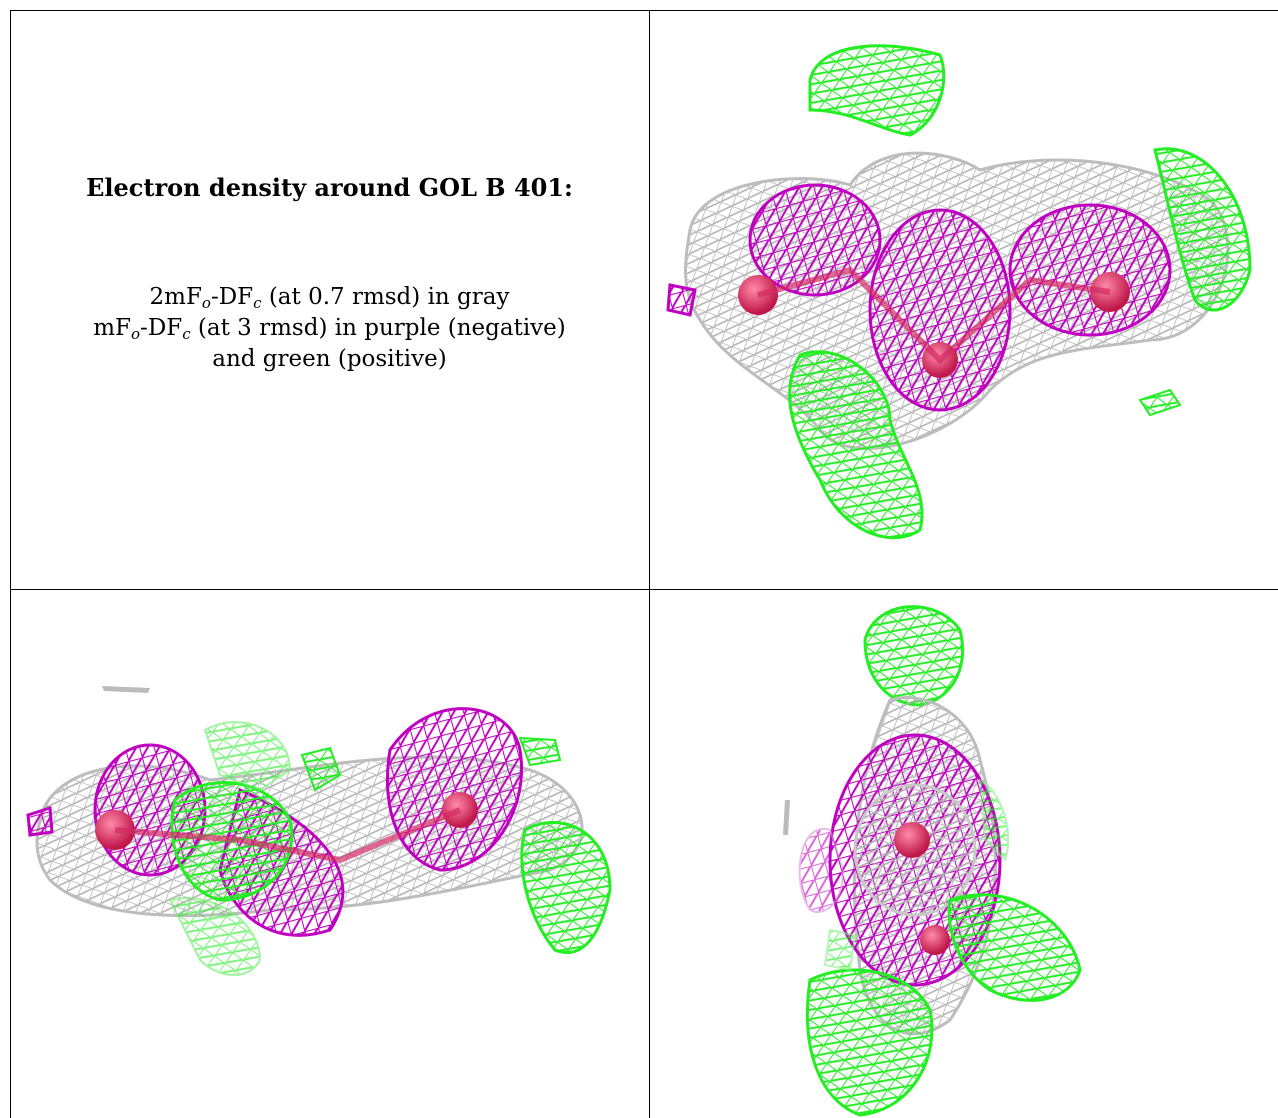 The width and height of the screenshot is (1278, 1118). I want to click on divider-horizontal, so click(644, 589).